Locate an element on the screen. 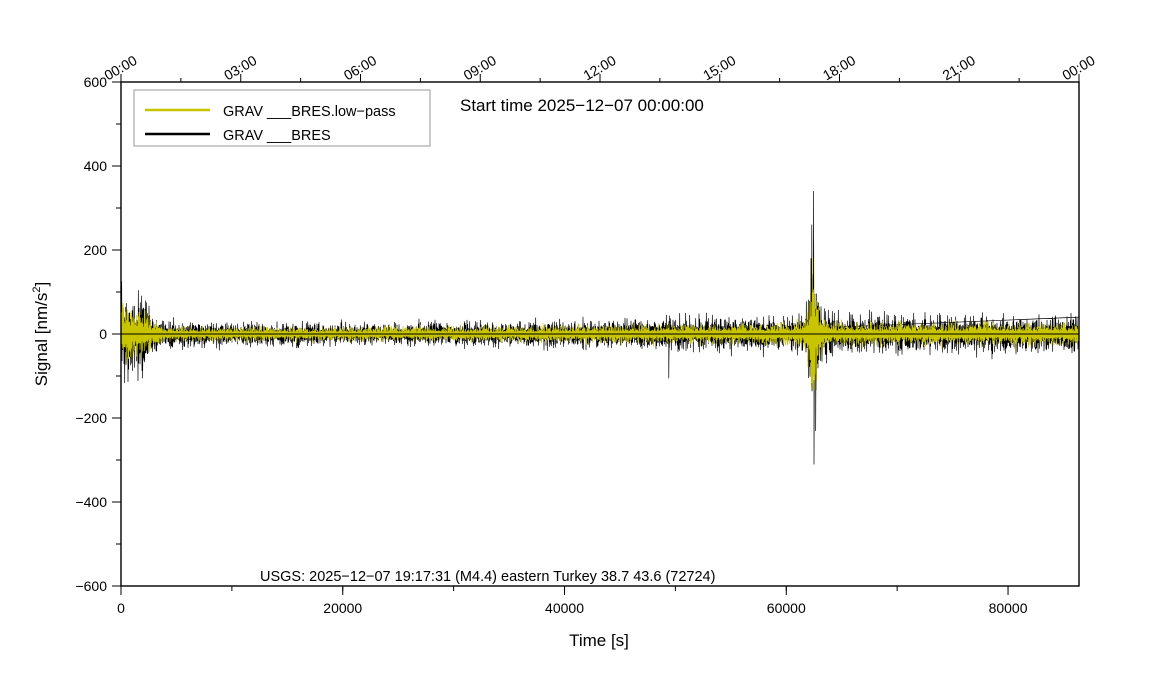  x-axis-title: Time [s] is located at coordinates (599, 640).